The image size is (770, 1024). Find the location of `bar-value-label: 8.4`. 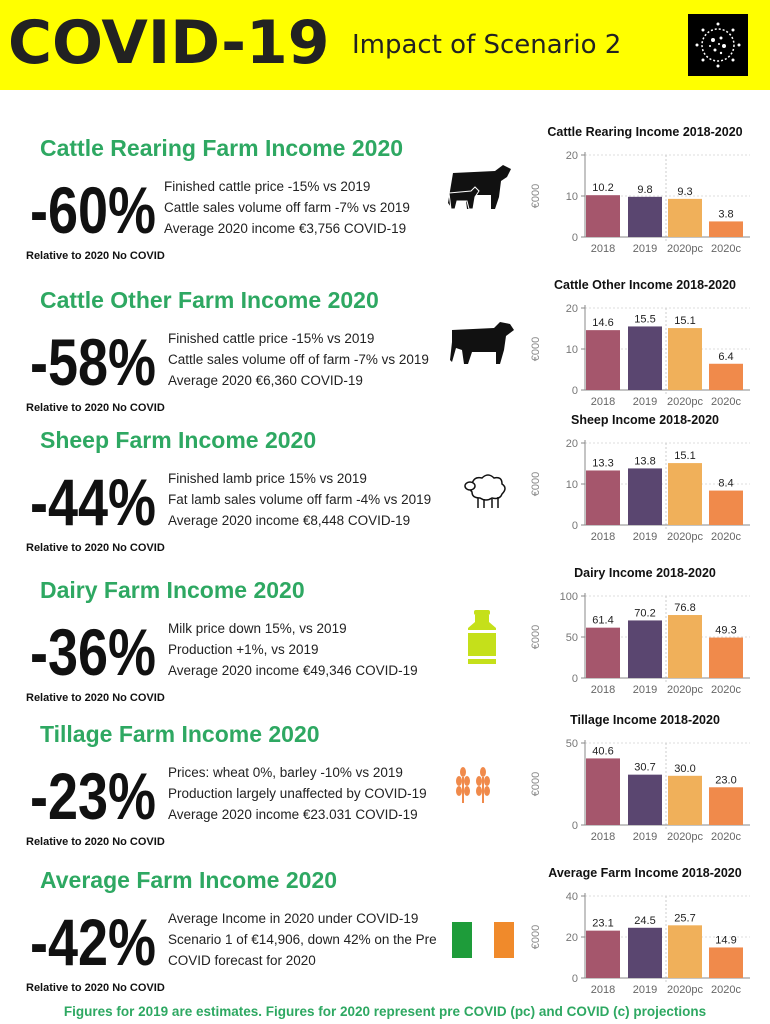

bar-value-label: 8.4 is located at coordinates (725, 484).